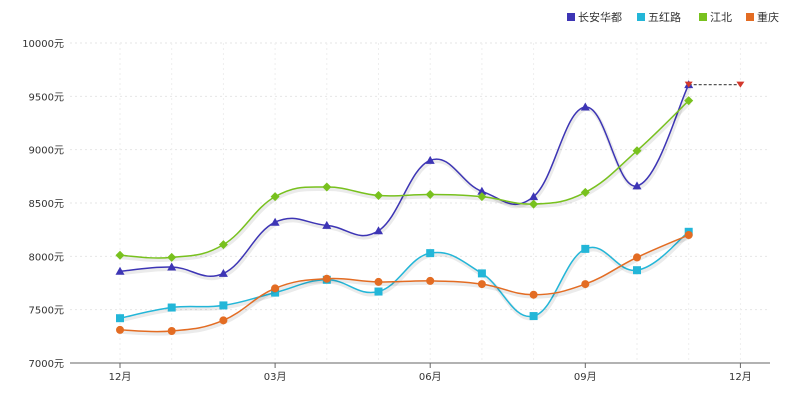 This screenshot has height=401, width=800. What do you see at coordinates (585, 377) in the screenshot?
I see `x-tick-label: 09月` at bounding box center [585, 377].